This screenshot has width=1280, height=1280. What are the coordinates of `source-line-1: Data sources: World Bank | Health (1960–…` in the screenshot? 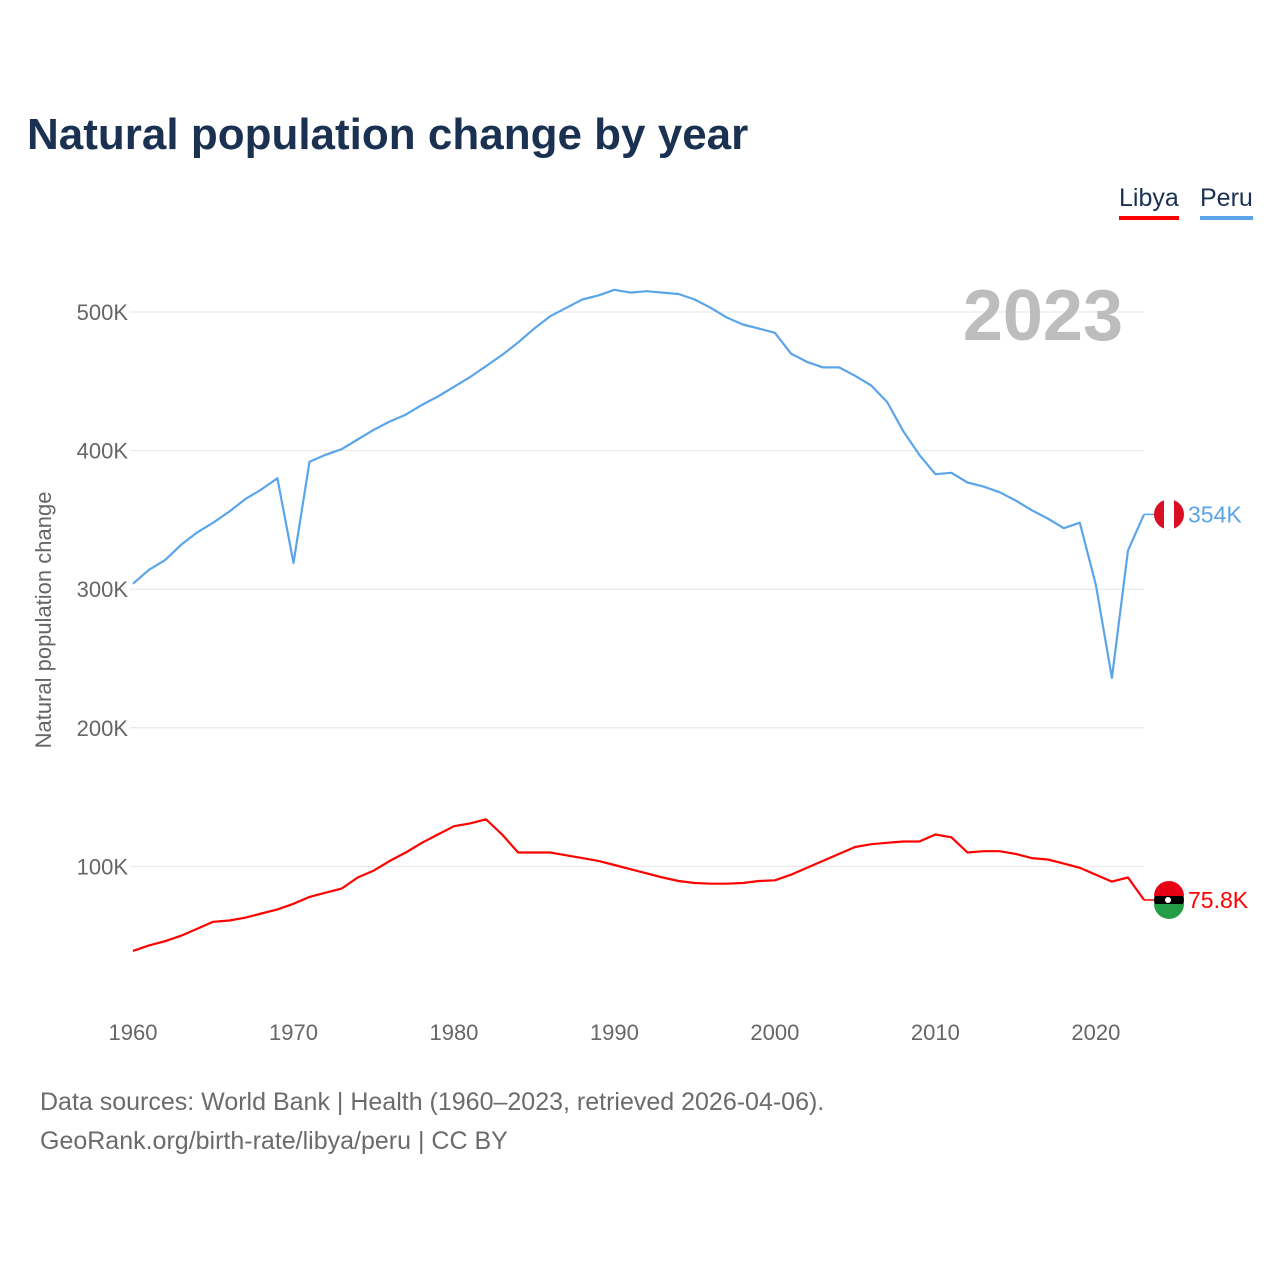 It's located at (432, 1102).